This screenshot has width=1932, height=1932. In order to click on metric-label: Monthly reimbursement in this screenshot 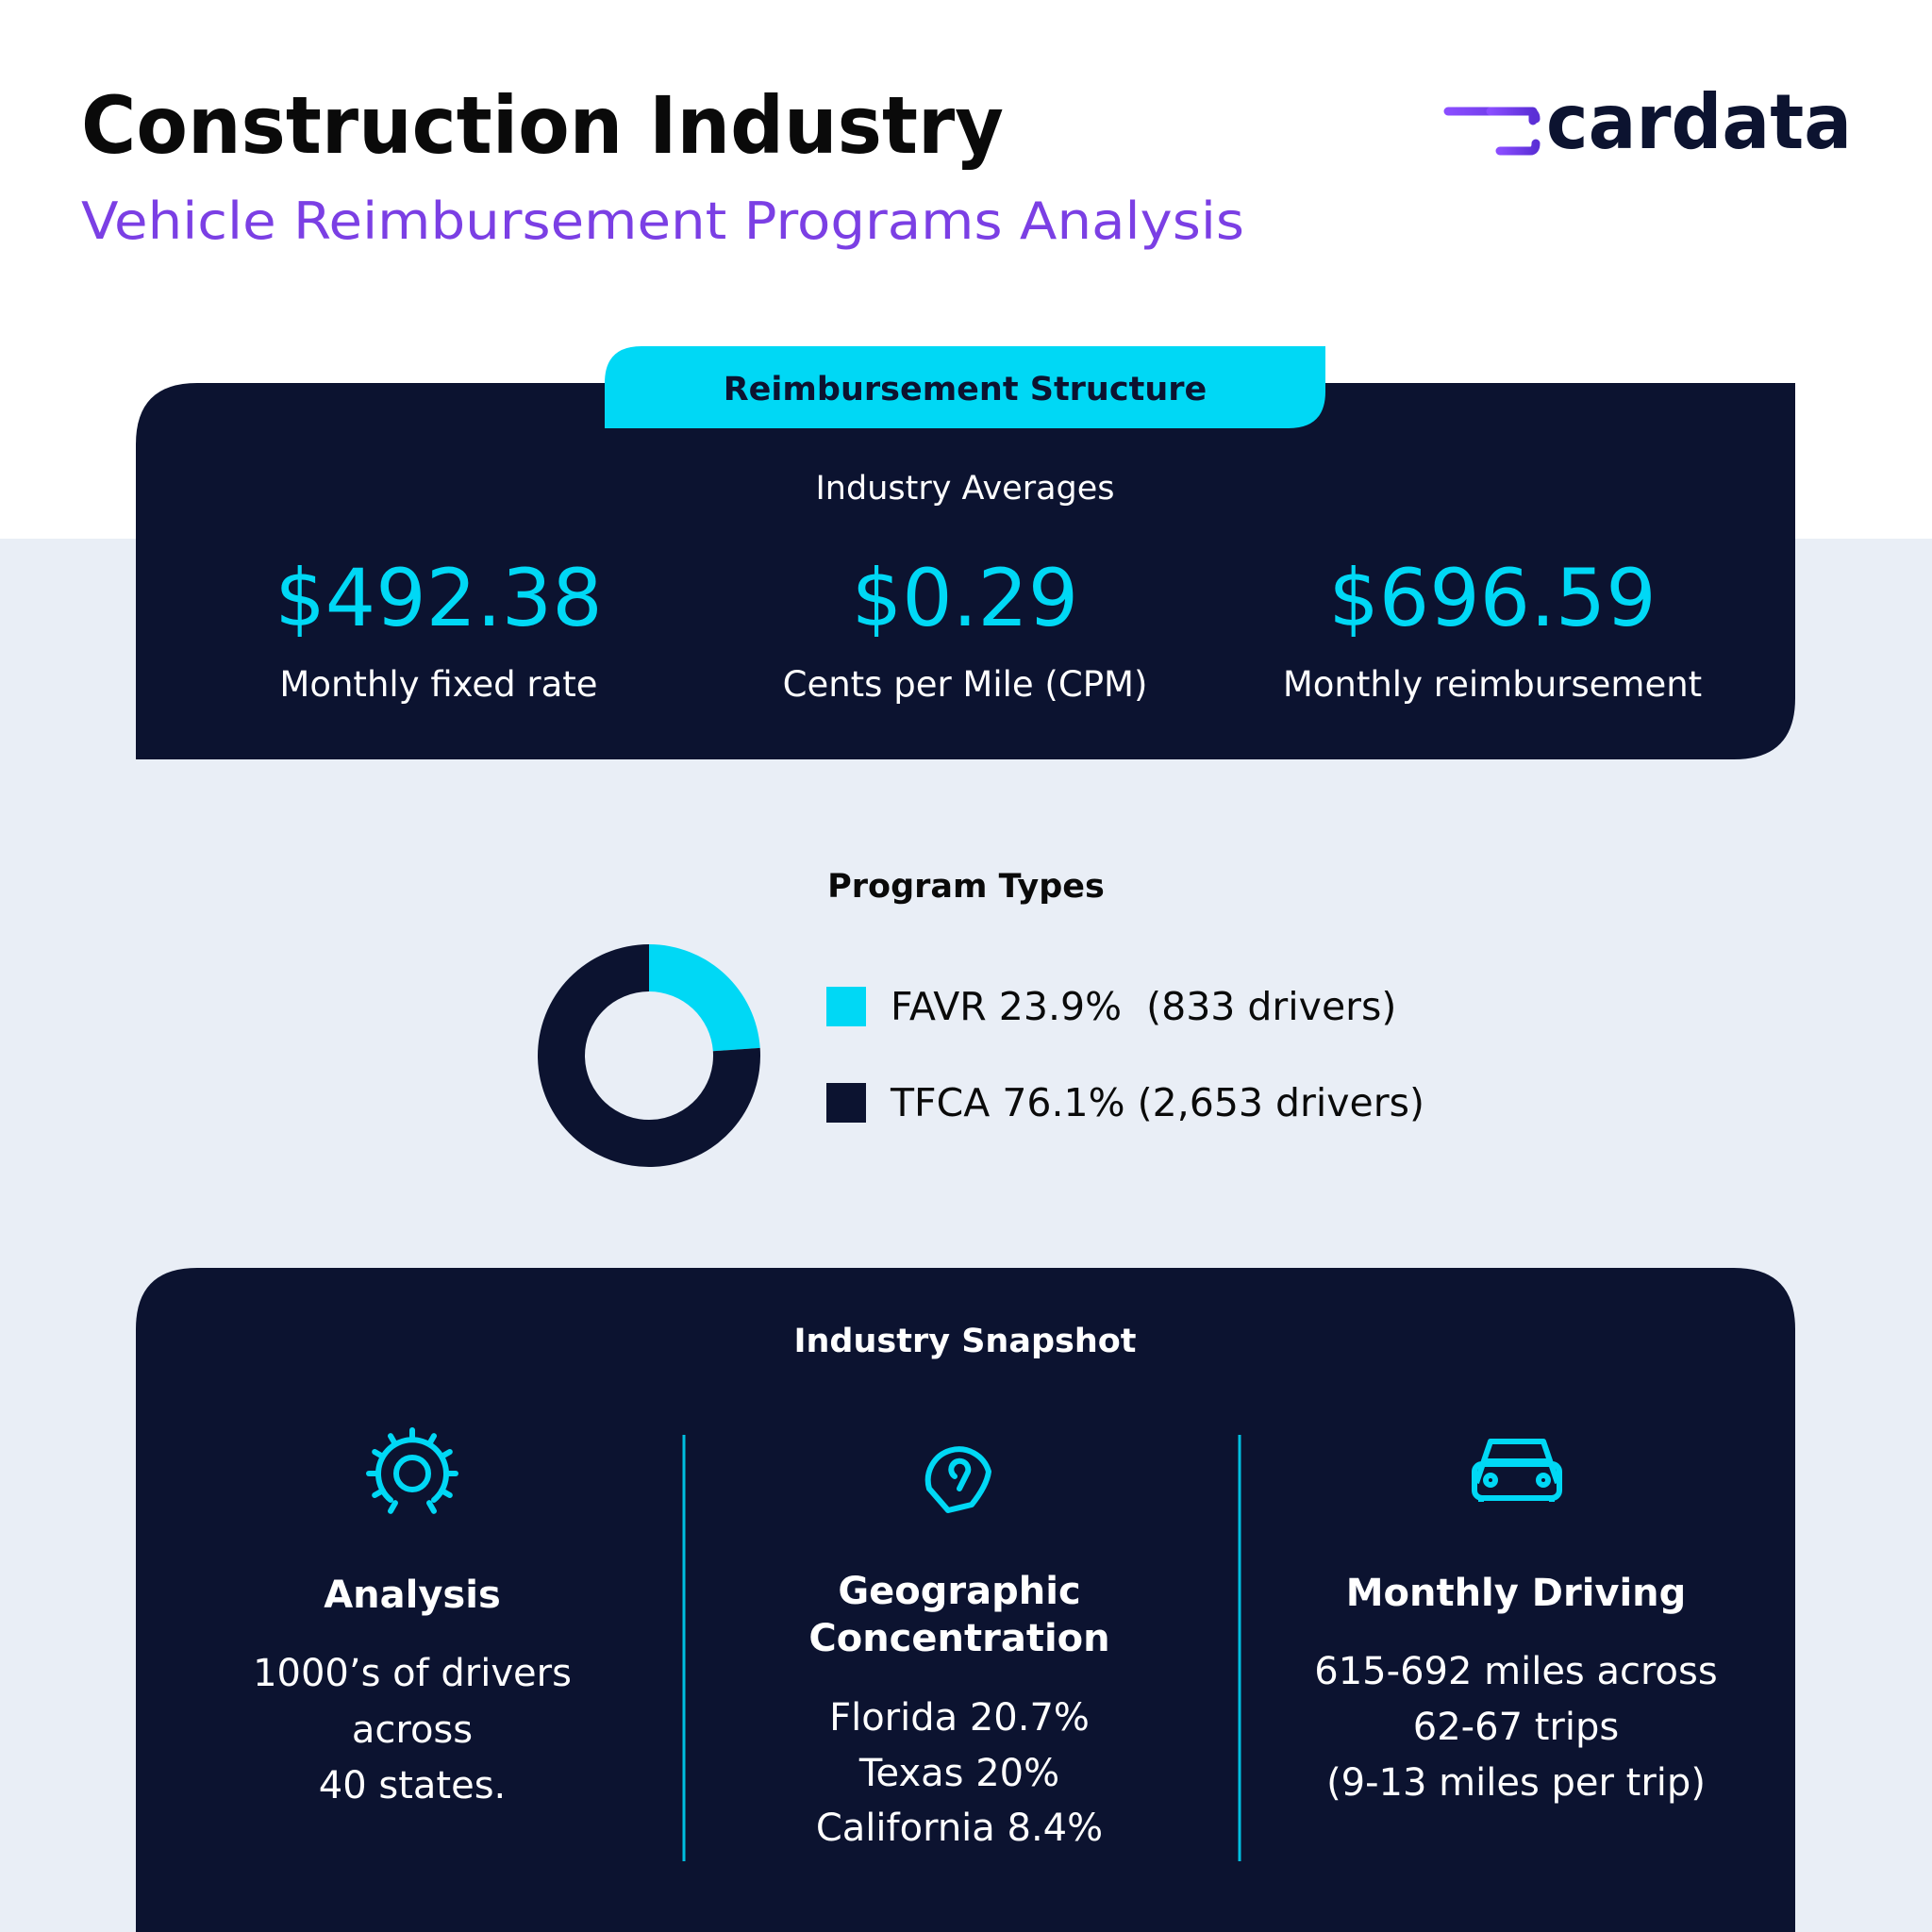, I will do `click(1493, 685)`.